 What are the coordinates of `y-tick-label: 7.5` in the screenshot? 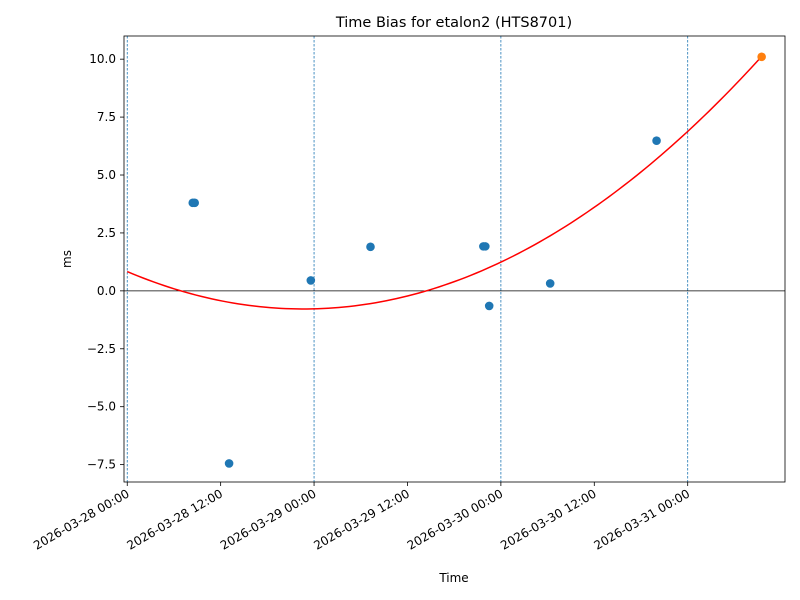 It's located at (106, 117).